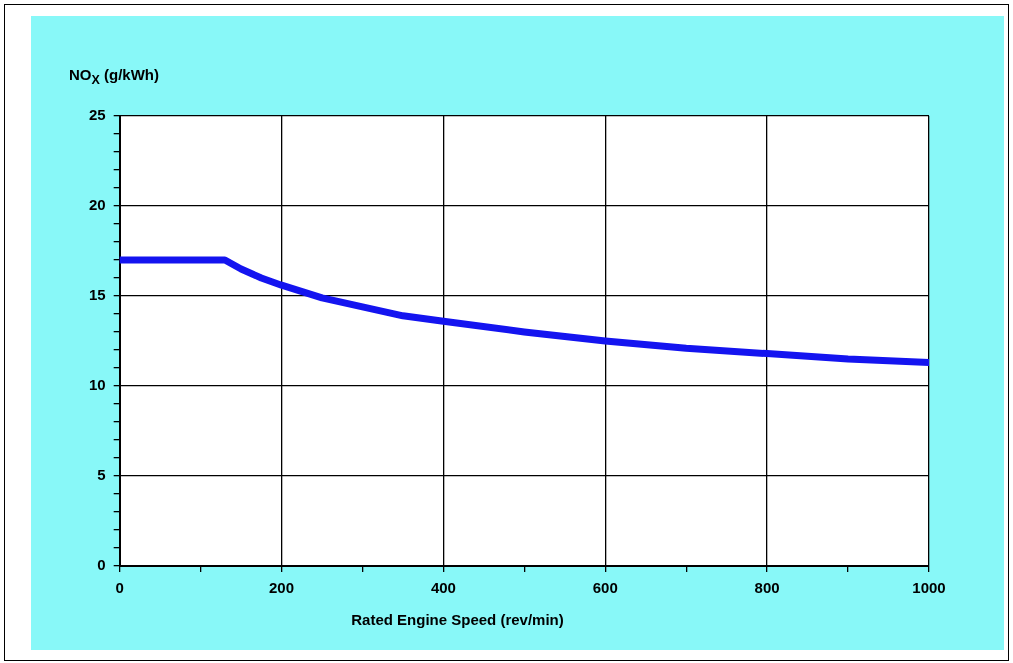 Image resolution: width=1013 pixels, height=663 pixels. I want to click on y-tick-label: 15, so click(97, 295).